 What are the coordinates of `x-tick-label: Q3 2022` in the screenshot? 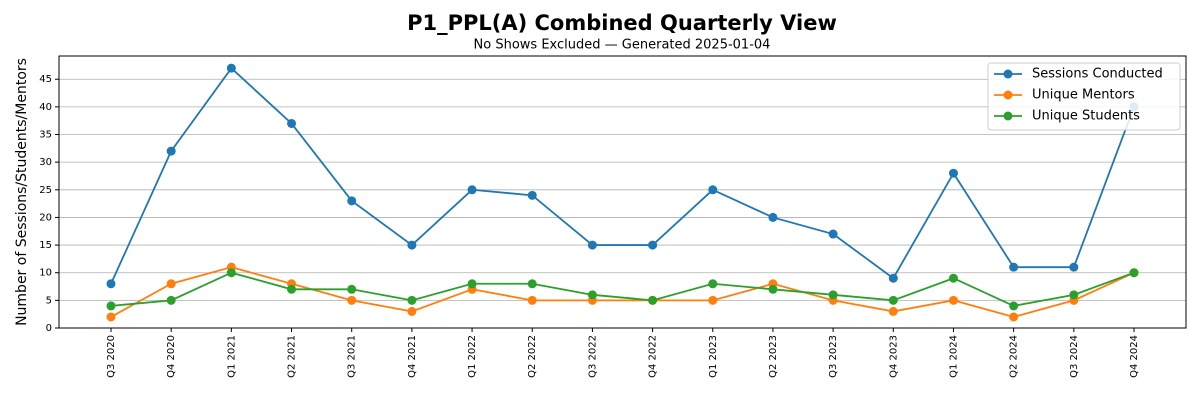 It's located at (592, 356).